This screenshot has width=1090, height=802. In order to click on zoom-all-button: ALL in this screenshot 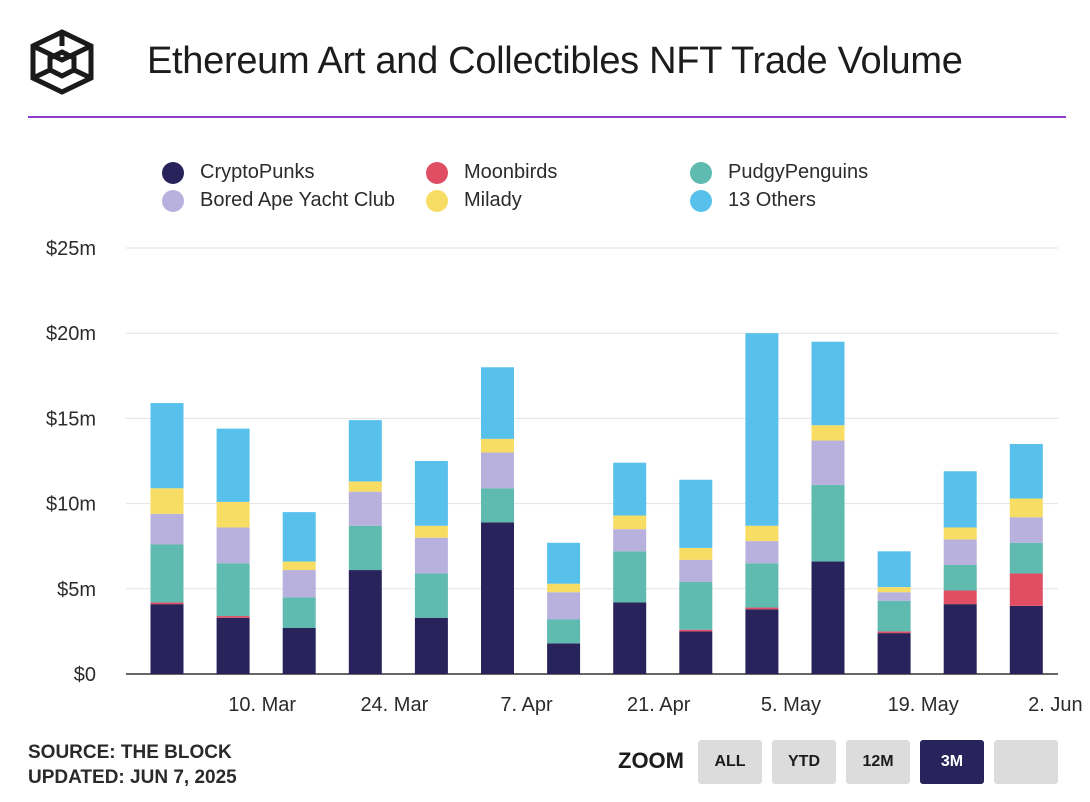, I will do `click(730, 762)`.